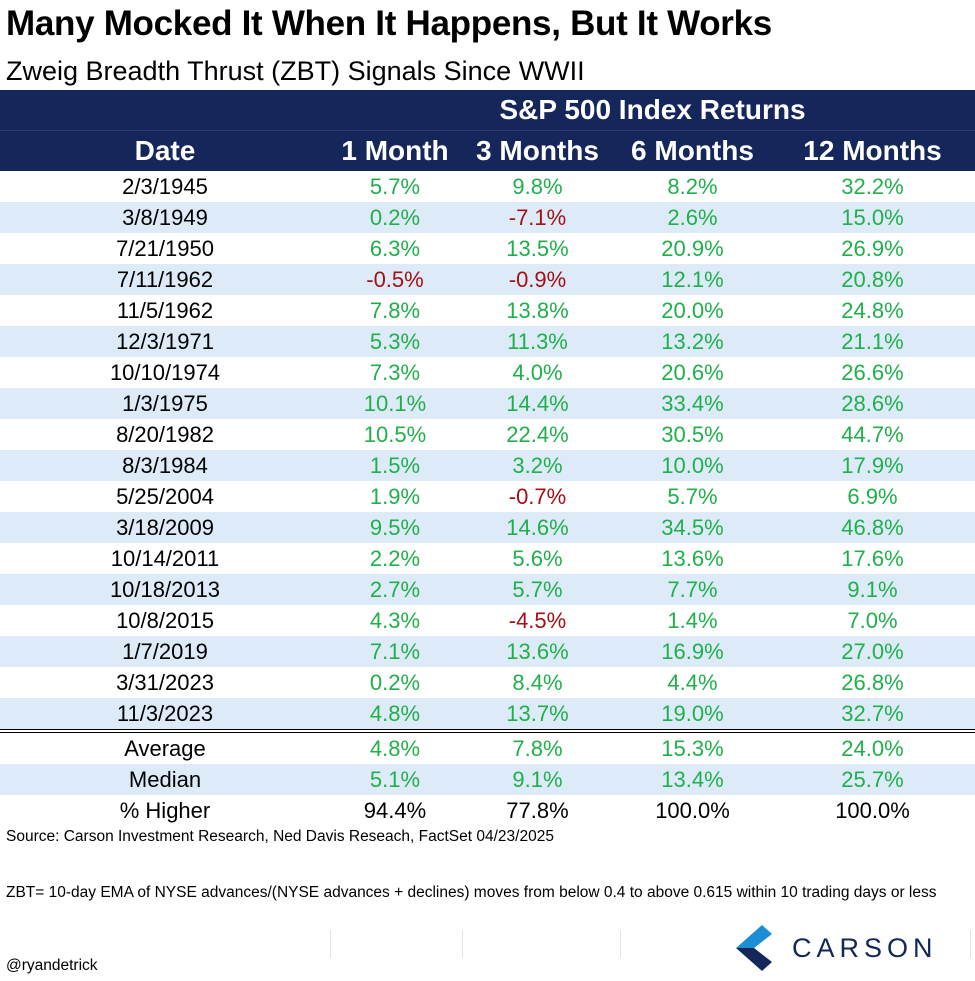 This screenshot has height=981, width=975. I want to click on table-row: 11/5/1962 7.8% 13.8% 20.0% 24.8%, so click(487, 310).